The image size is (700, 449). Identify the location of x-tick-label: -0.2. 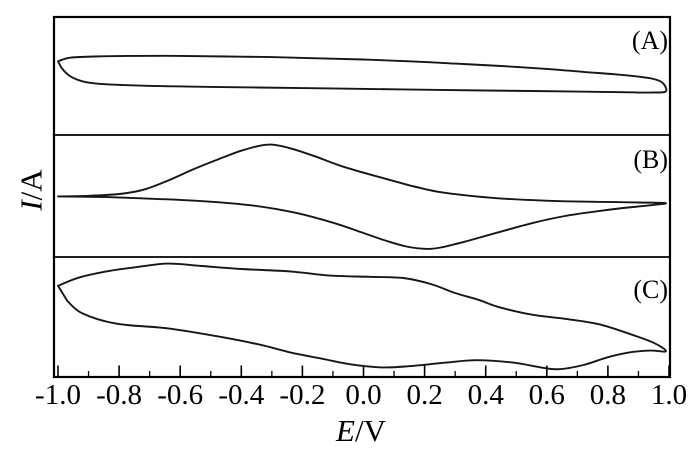
(302, 395).